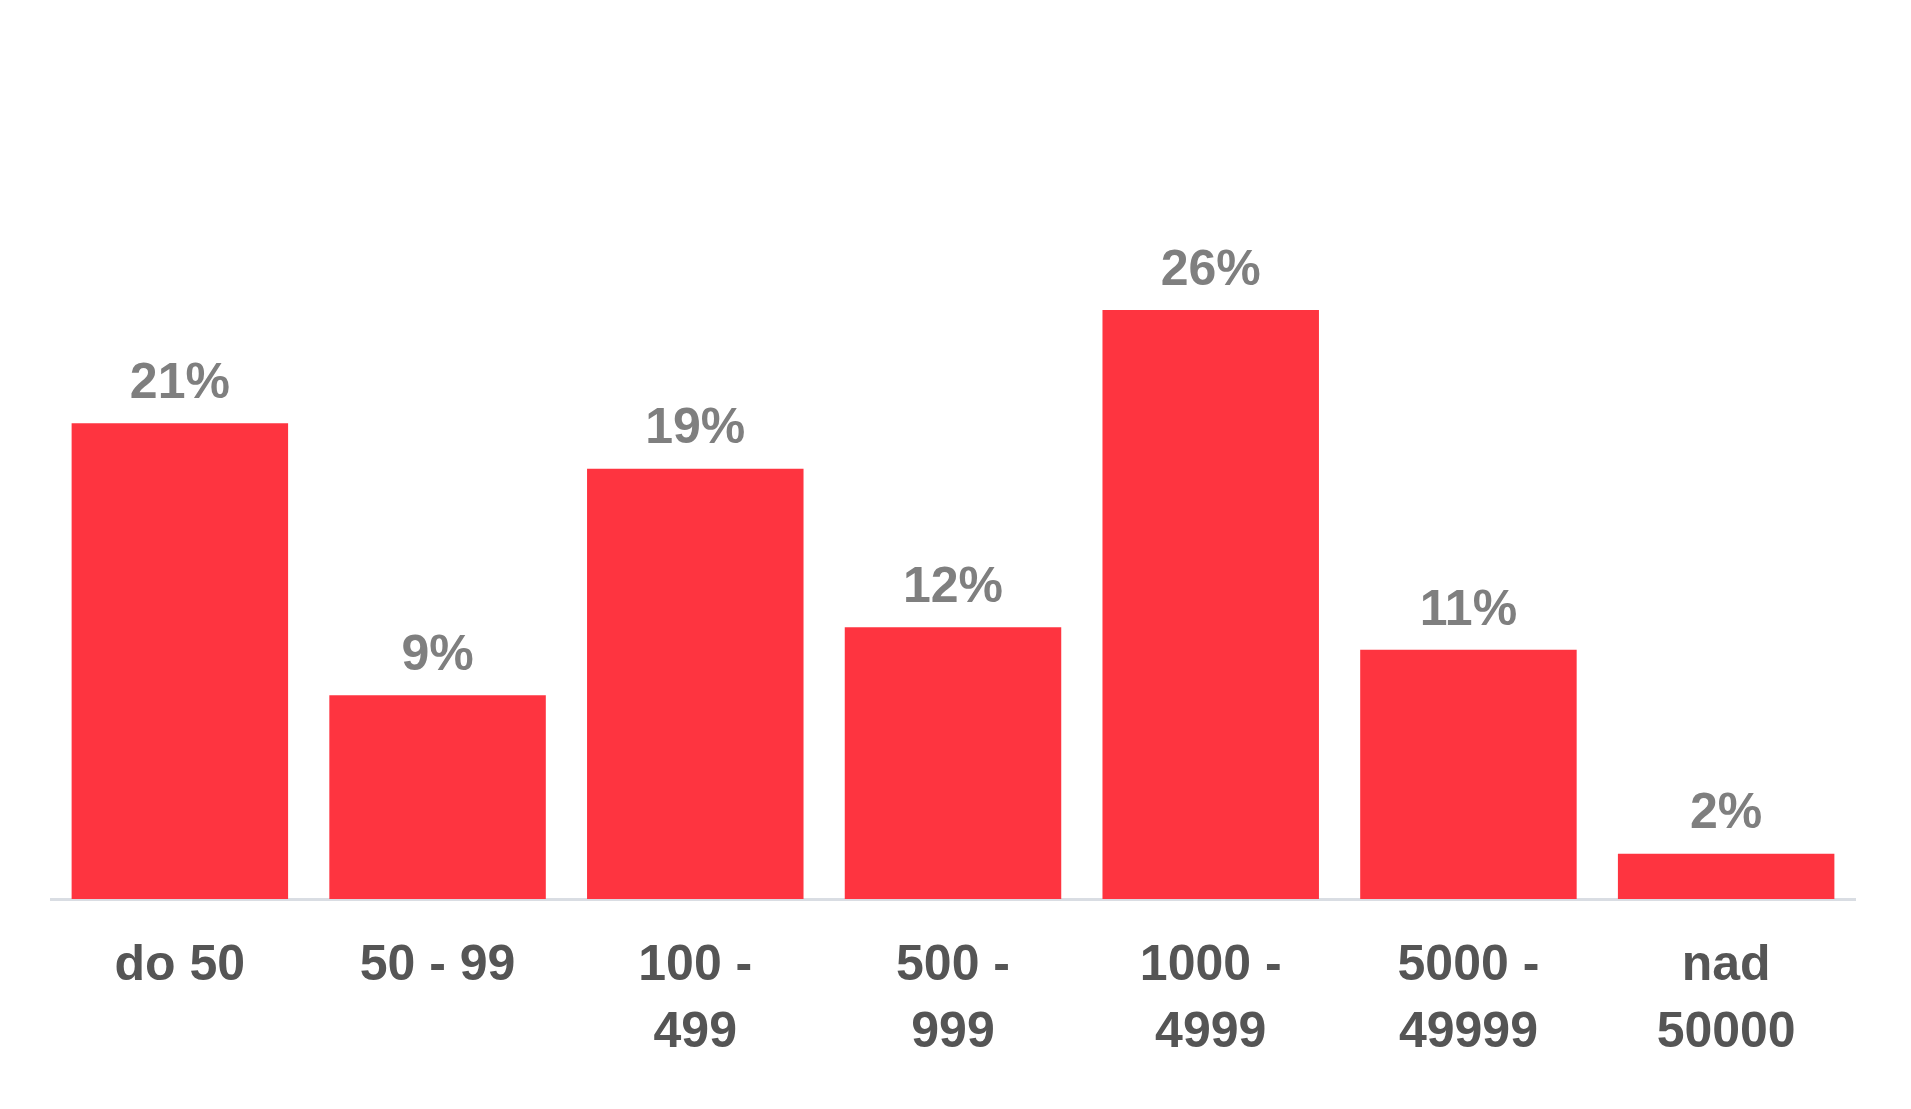 The image size is (1911, 1109). What do you see at coordinates (1468, 997) in the screenshot?
I see `x-tick-label: 5000 - 49999` at bounding box center [1468, 997].